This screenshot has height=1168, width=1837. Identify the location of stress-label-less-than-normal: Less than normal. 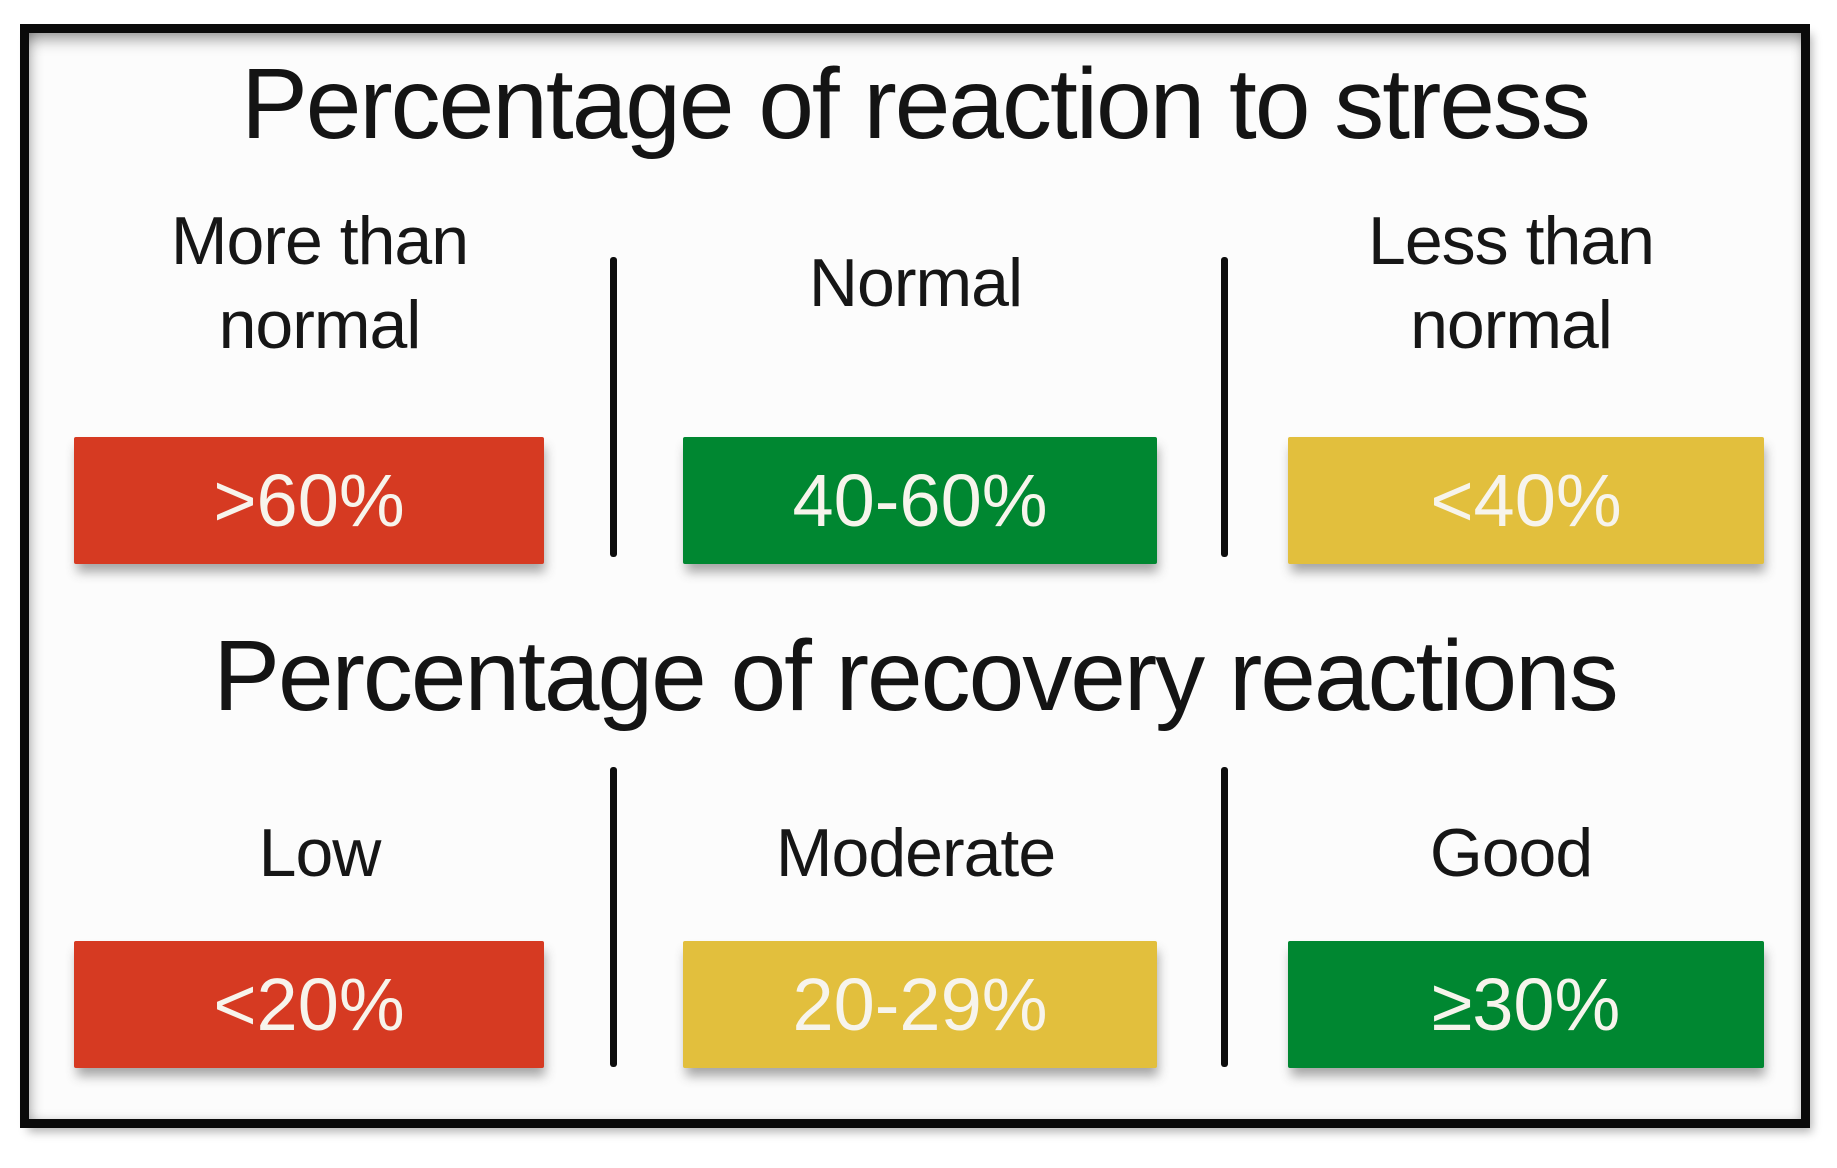
(1511, 282).